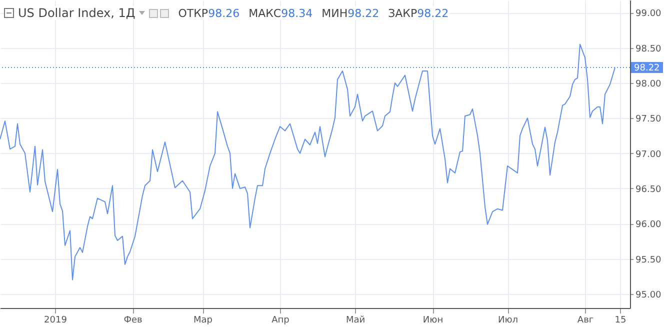 The image size is (665, 327). What do you see at coordinates (508, 321) in the screenshot?
I see `x-tick-label: Июл` at bounding box center [508, 321].